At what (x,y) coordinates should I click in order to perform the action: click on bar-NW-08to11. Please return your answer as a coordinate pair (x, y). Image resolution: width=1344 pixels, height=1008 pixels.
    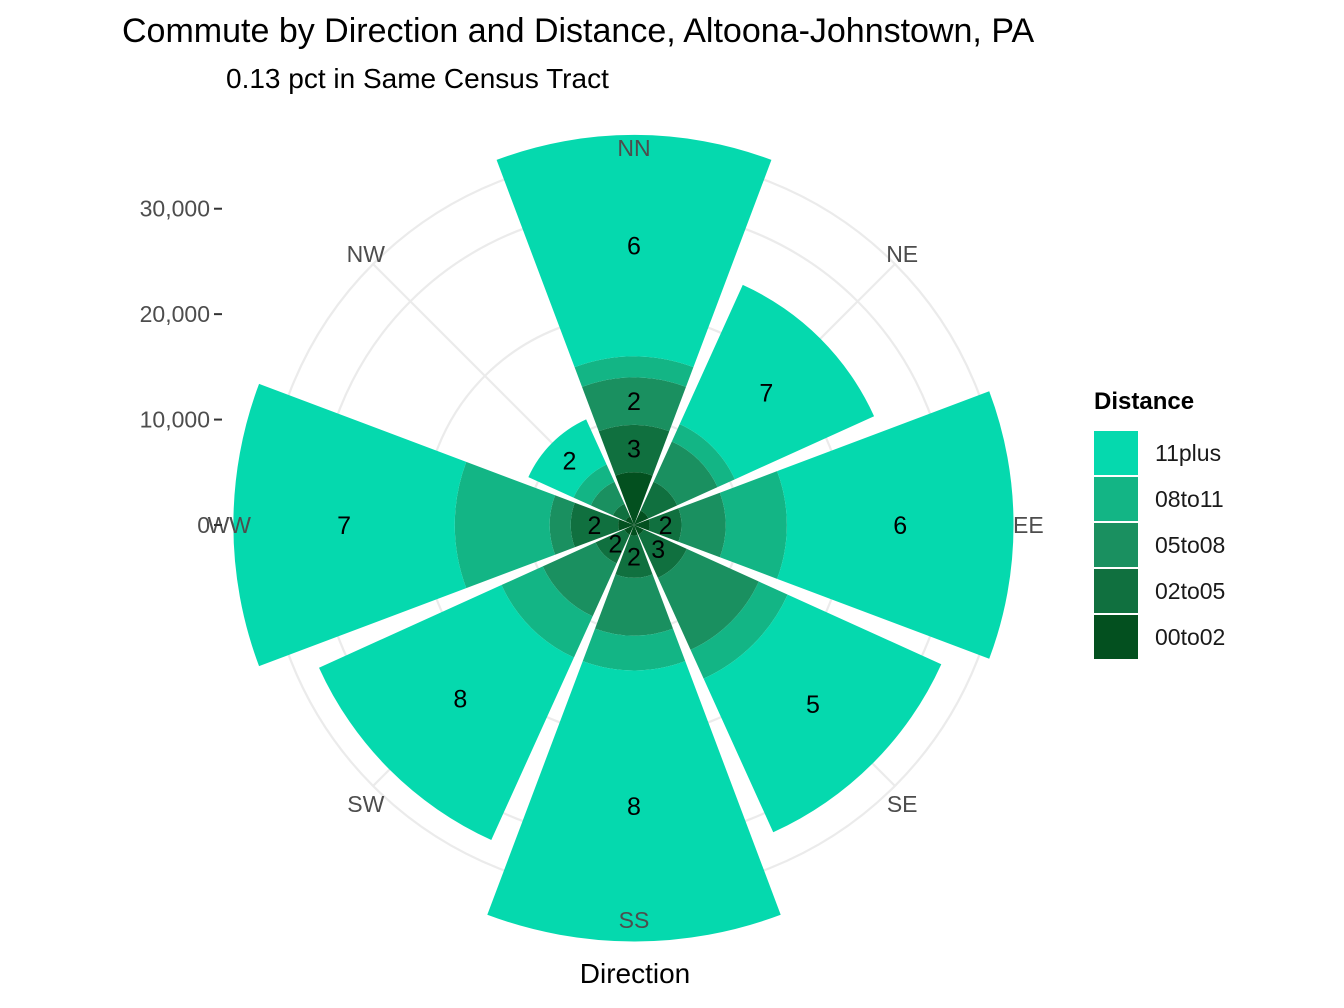
    Looking at the image, I should click on (594, 485).